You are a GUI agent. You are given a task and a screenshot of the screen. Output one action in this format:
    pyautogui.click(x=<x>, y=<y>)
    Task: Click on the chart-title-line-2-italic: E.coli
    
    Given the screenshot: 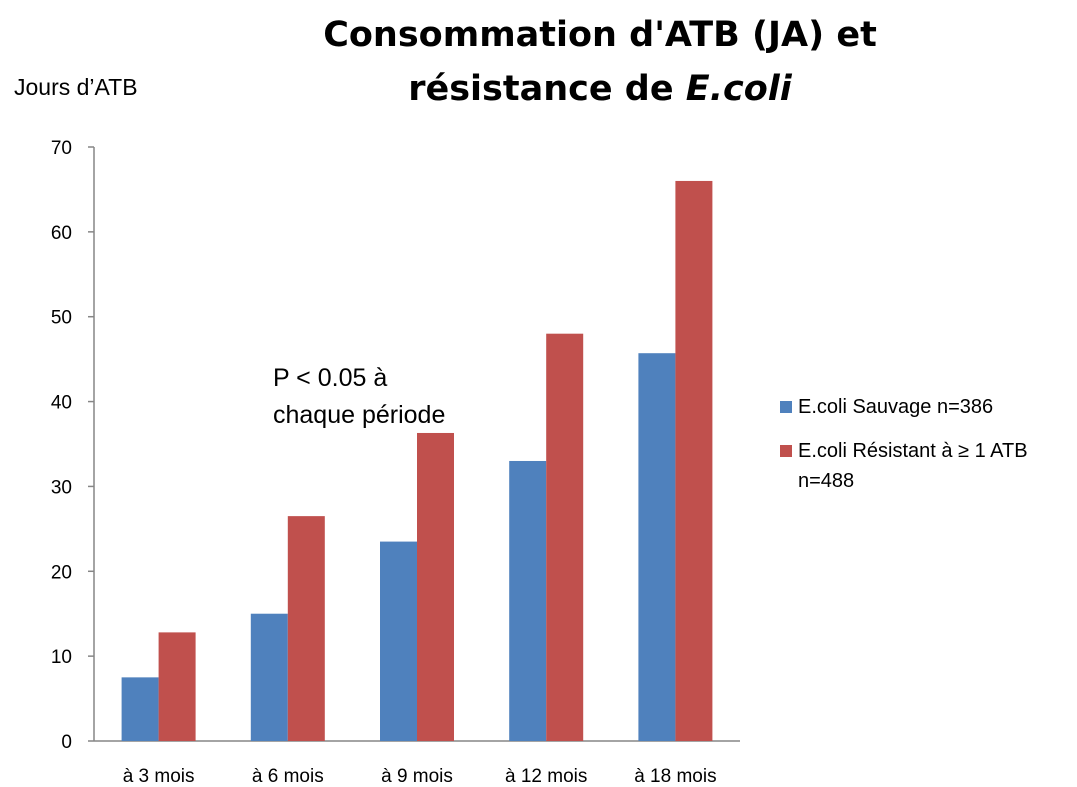 What is the action you would take?
    pyautogui.click(x=738, y=89)
    